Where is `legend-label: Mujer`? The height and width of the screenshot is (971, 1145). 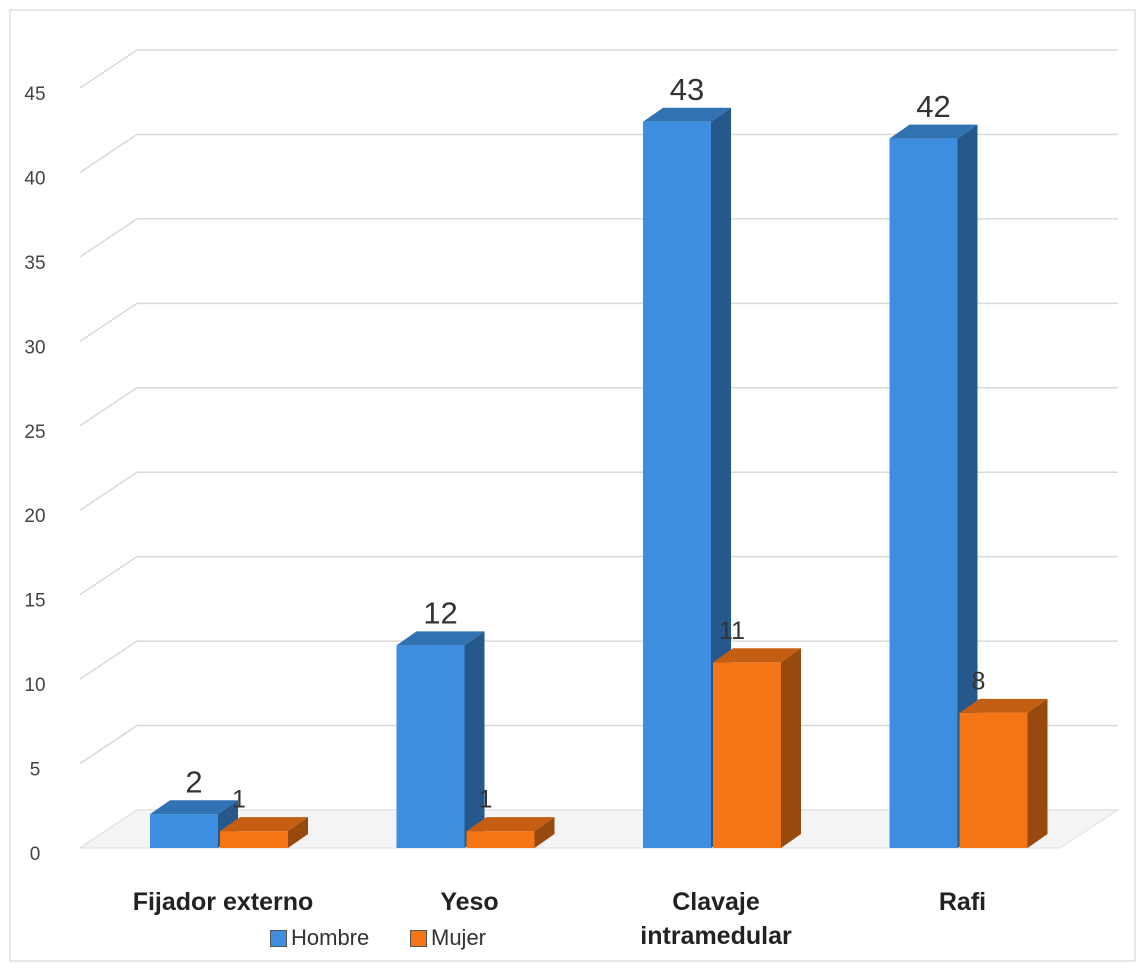 legend-label: Mujer is located at coordinates (459, 937).